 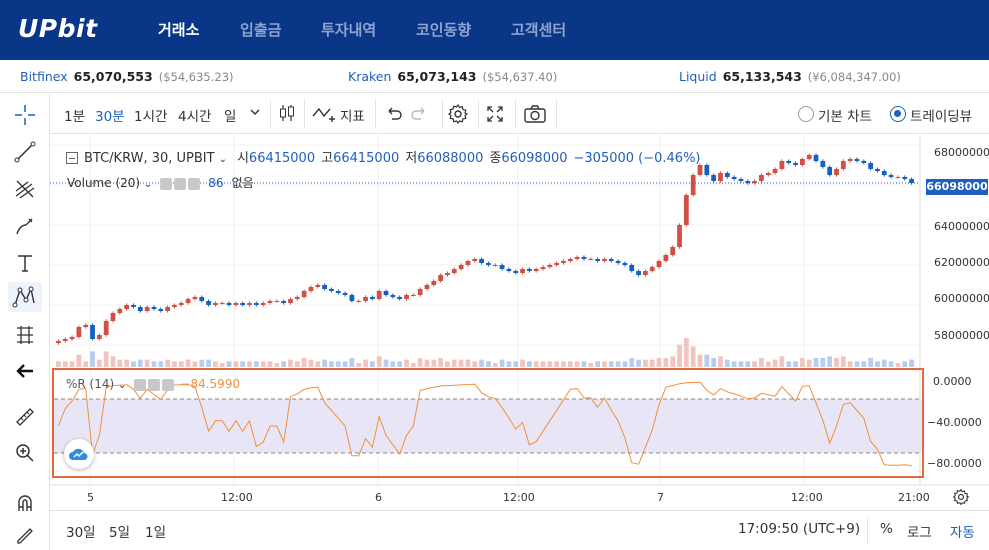 I want to click on ticker-liquid: Liquid 65,133,543 (¥6,084,347.00), so click(x=790, y=76).